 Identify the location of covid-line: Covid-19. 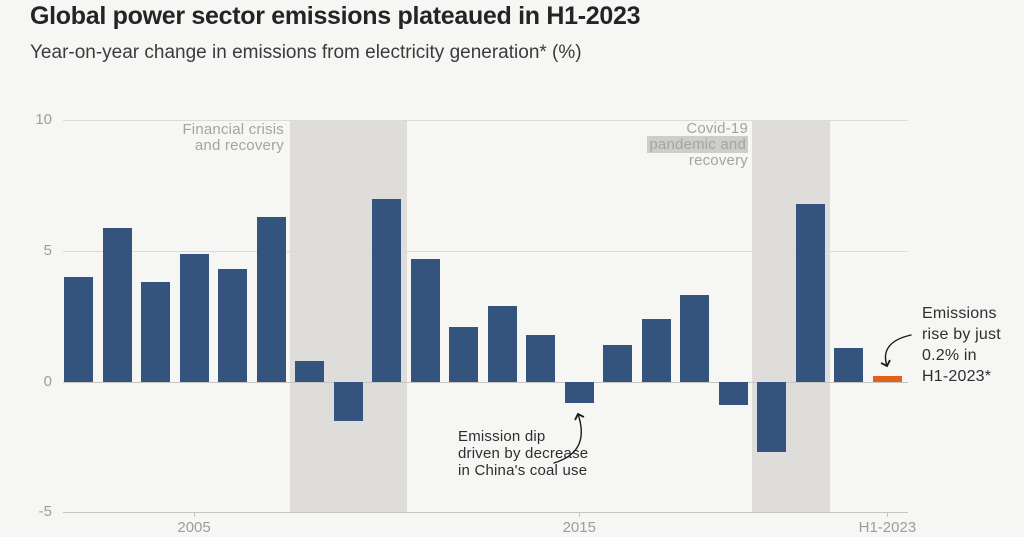
(697, 129).